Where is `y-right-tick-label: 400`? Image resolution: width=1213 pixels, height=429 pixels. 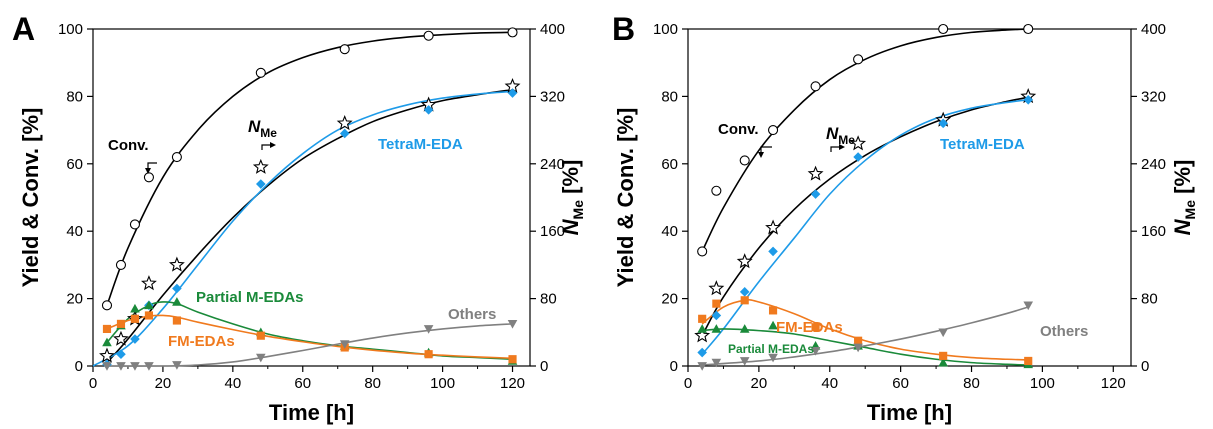 y-right-tick-label: 400 is located at coordinates (552, 29).